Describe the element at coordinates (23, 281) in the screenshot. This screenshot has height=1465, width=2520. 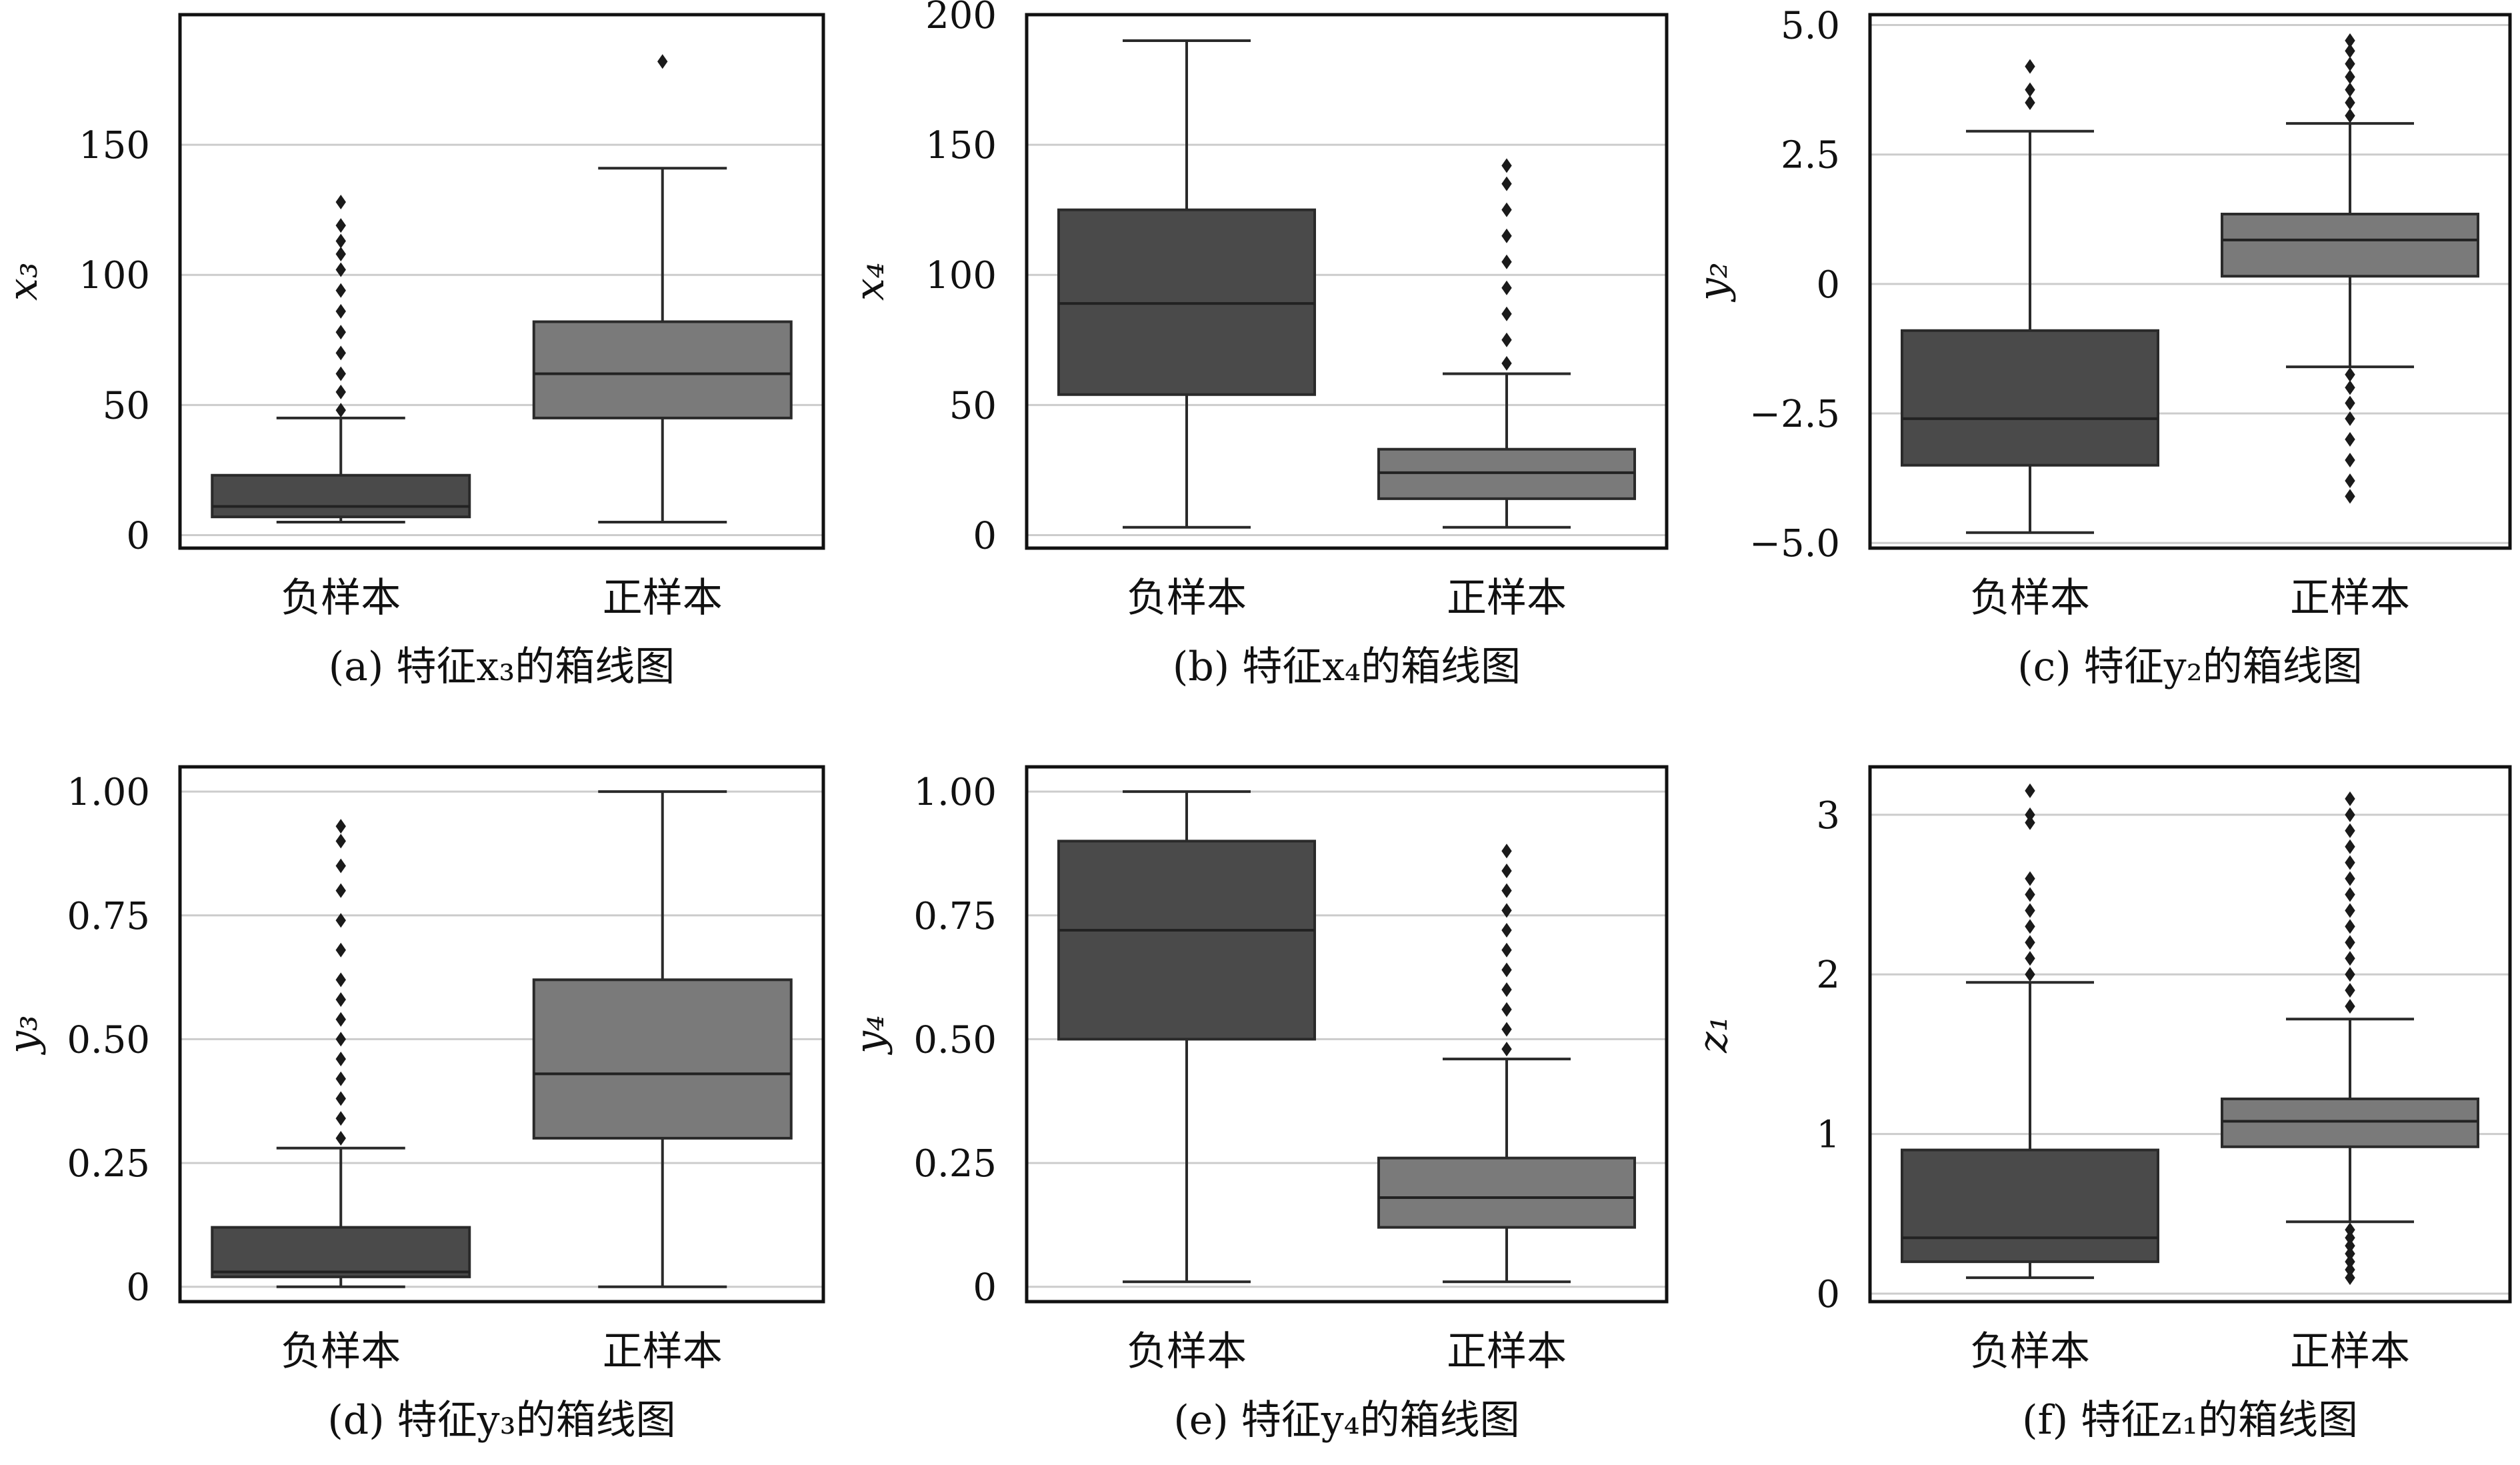
I see `y-axis-label: x₃` at that location.